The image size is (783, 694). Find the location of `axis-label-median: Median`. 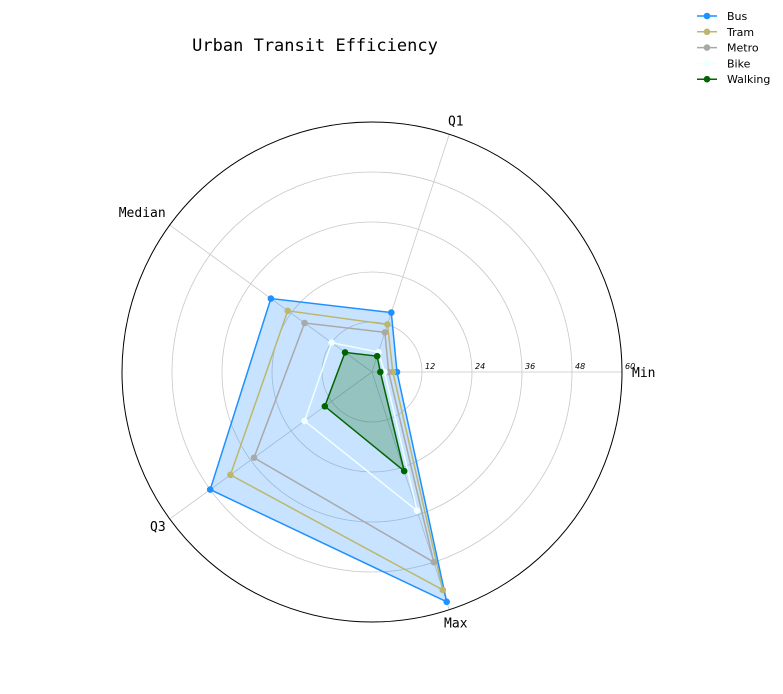

axis-label-median: Median is located at coordinates (142, 213).